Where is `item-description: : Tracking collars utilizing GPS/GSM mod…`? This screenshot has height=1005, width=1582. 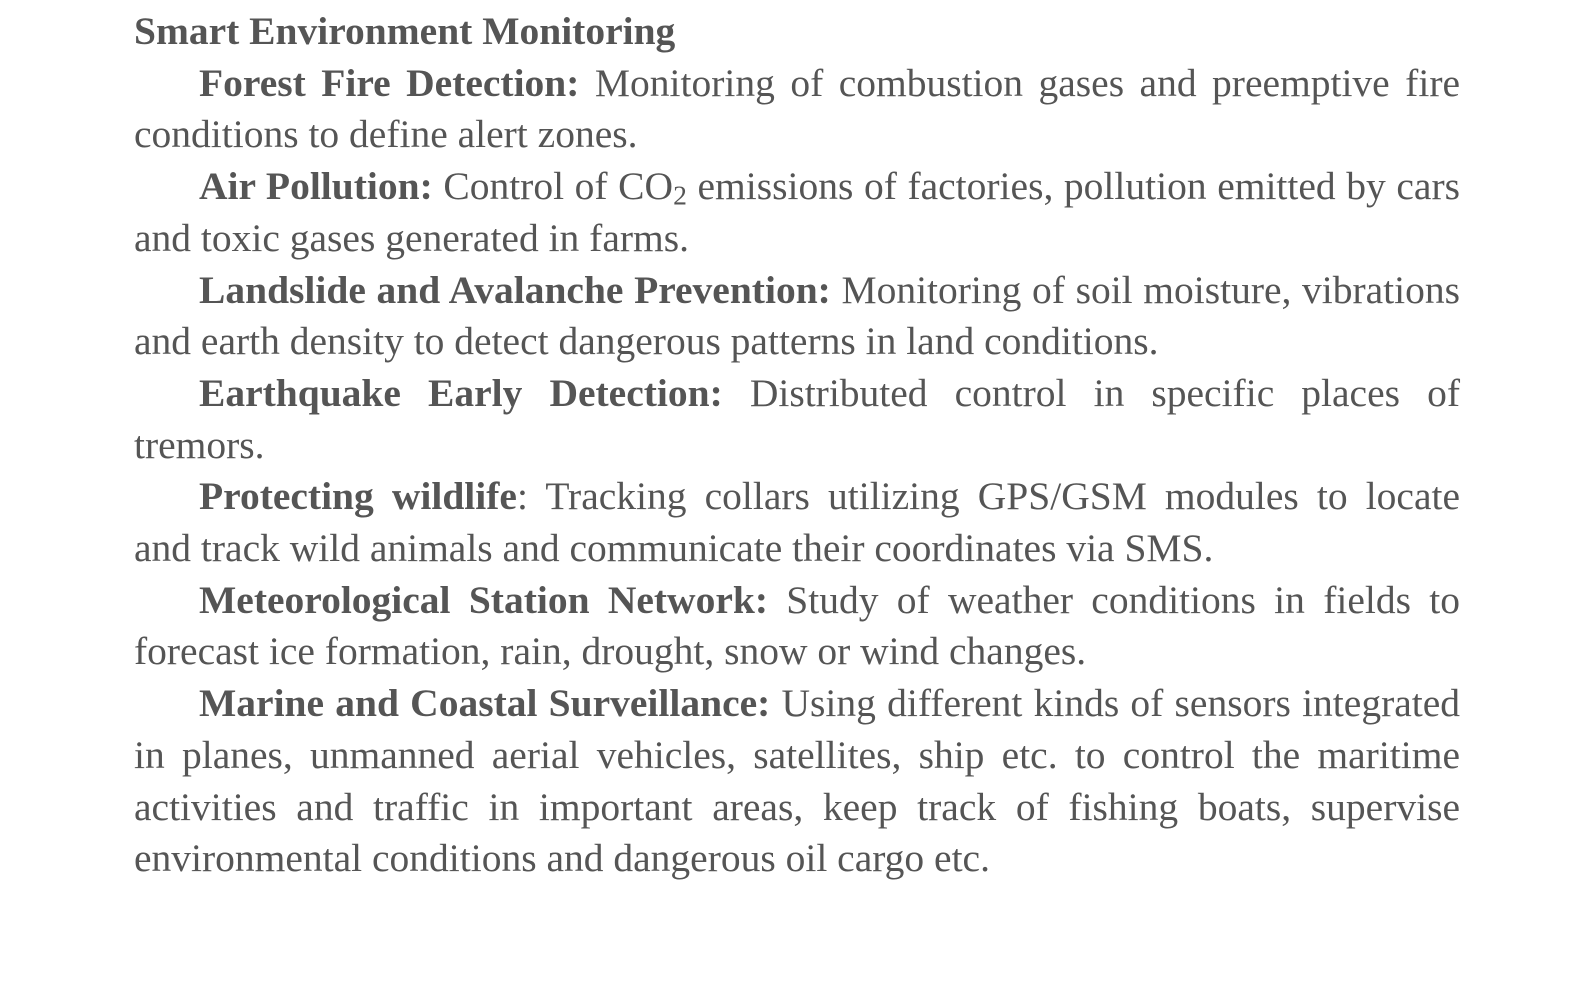
item-description: : Tracking collars utilizing GPS/GSM mod… is located at coordinates (797, 522).